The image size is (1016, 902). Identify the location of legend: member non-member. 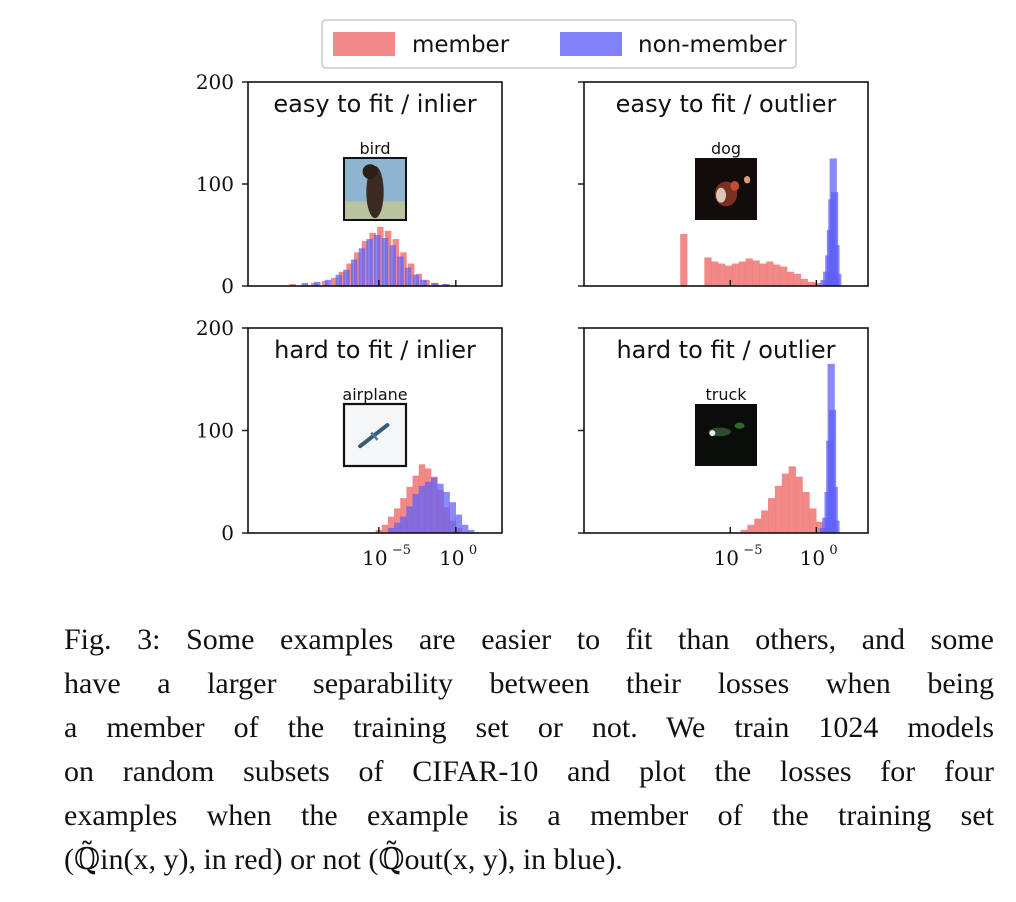
(559, 44).